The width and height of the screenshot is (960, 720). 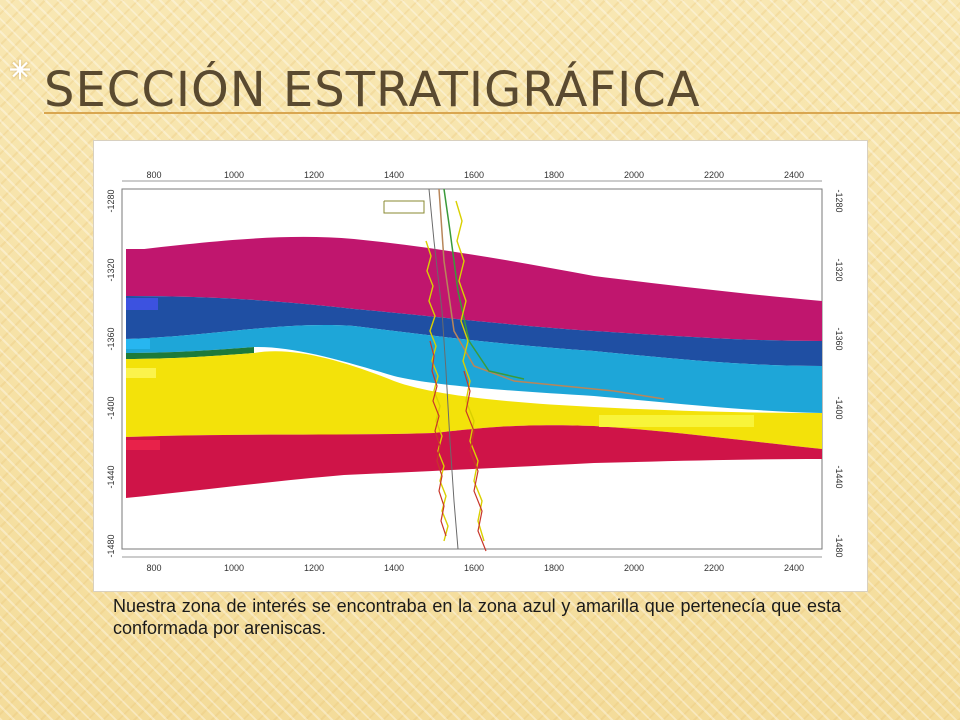 I want to click on well-path-olive, so click(x=404, y=207).